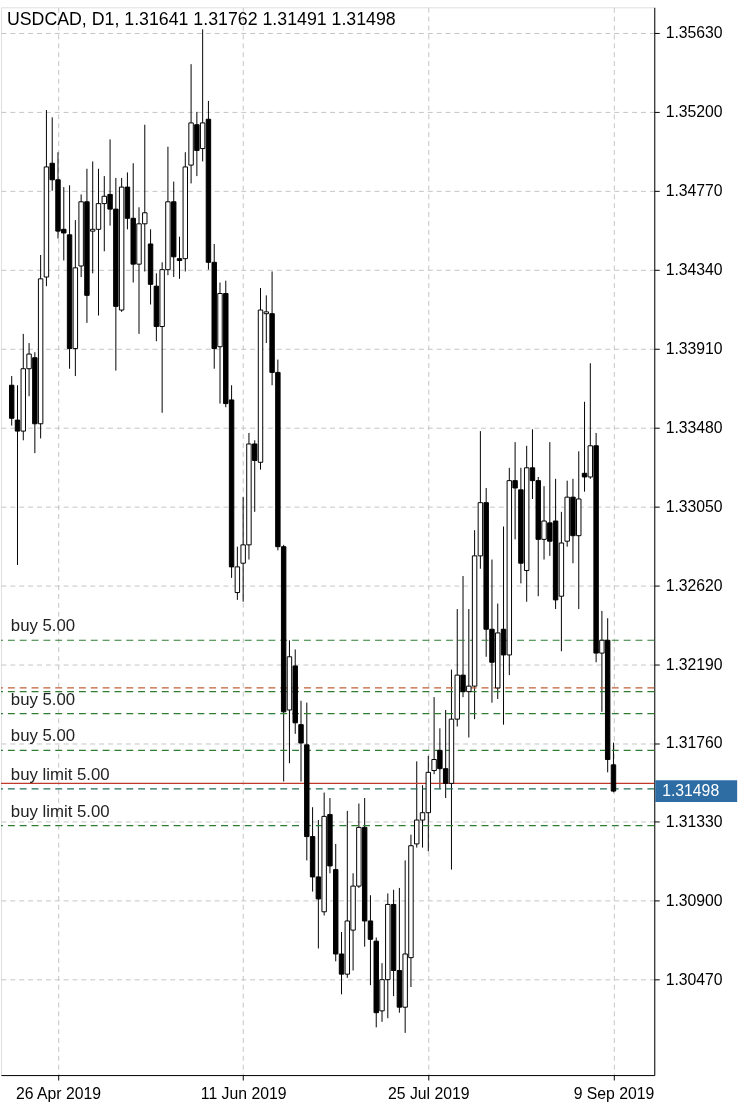 The height and width of the screenshot is (1112, 750). Describe the element at coordinates (301, 741) in the screenshot. I see `candlestick` at that location.